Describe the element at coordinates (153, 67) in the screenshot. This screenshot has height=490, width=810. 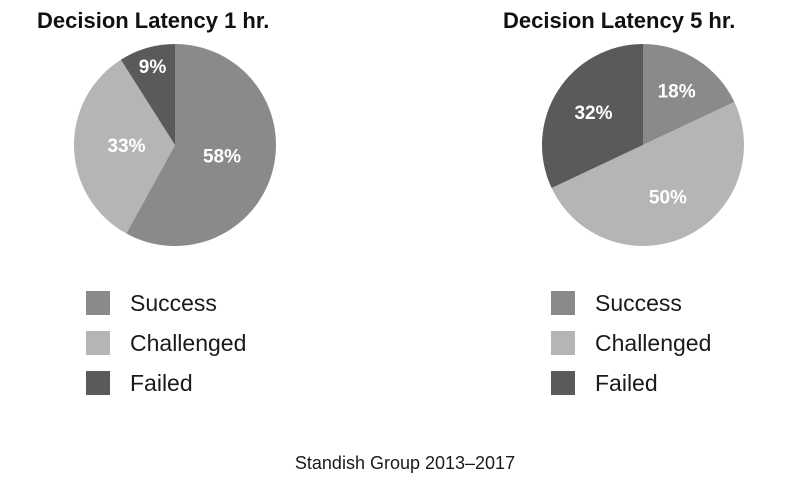
I see `slice-label-failed: 9%` at that location.